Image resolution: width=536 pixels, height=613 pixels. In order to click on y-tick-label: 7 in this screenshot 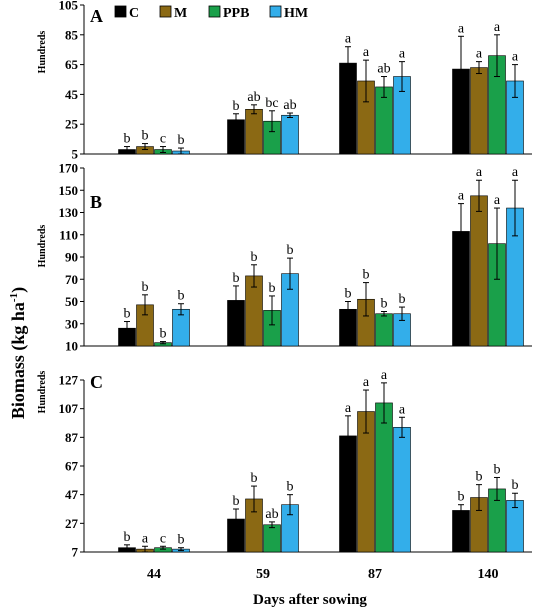, I will do `click(75, 552)`.